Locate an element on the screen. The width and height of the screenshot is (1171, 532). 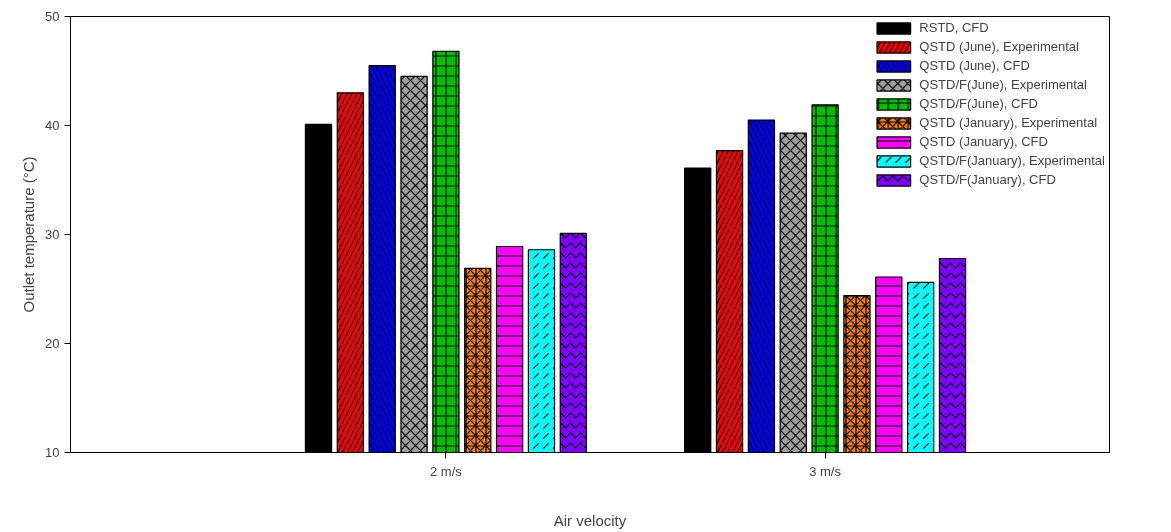
y-axis-title: Outlet temperature (°C) is located at coordinates (29, 234).